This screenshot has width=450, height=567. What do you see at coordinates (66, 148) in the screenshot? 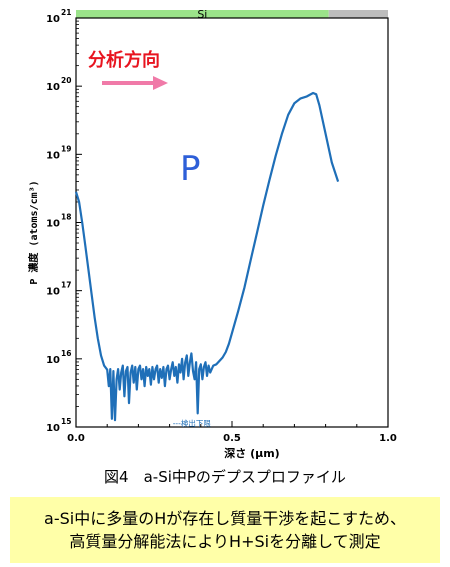
I see `y-tick-exponent: 19` at bounding box center [66, 148].